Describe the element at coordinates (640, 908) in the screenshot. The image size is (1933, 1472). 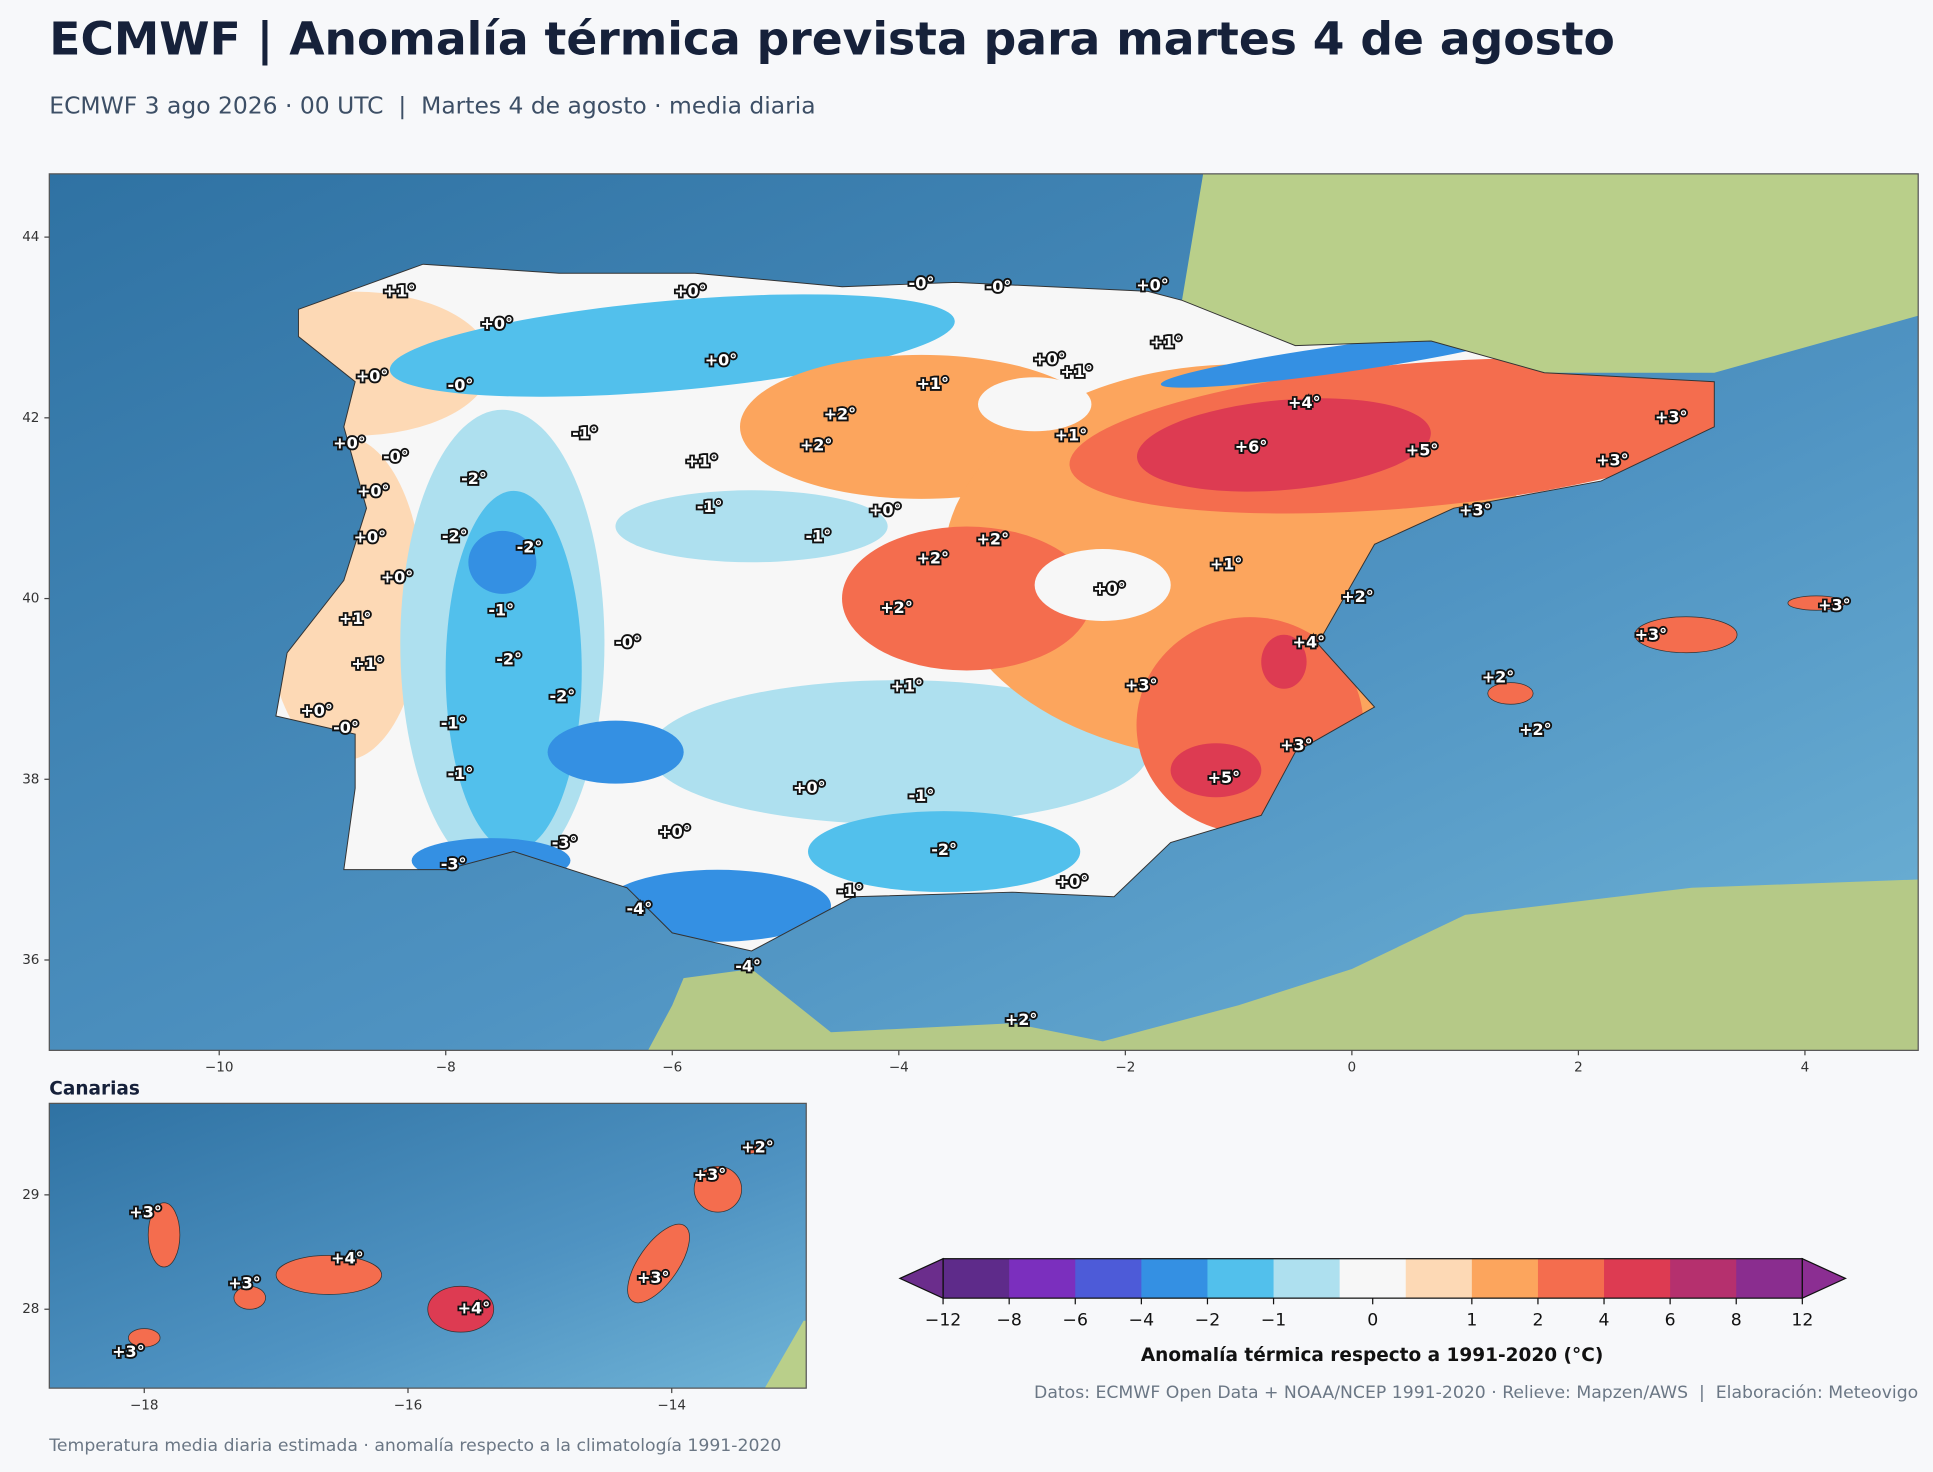
I see `anomaly-label: -4°` at that location.